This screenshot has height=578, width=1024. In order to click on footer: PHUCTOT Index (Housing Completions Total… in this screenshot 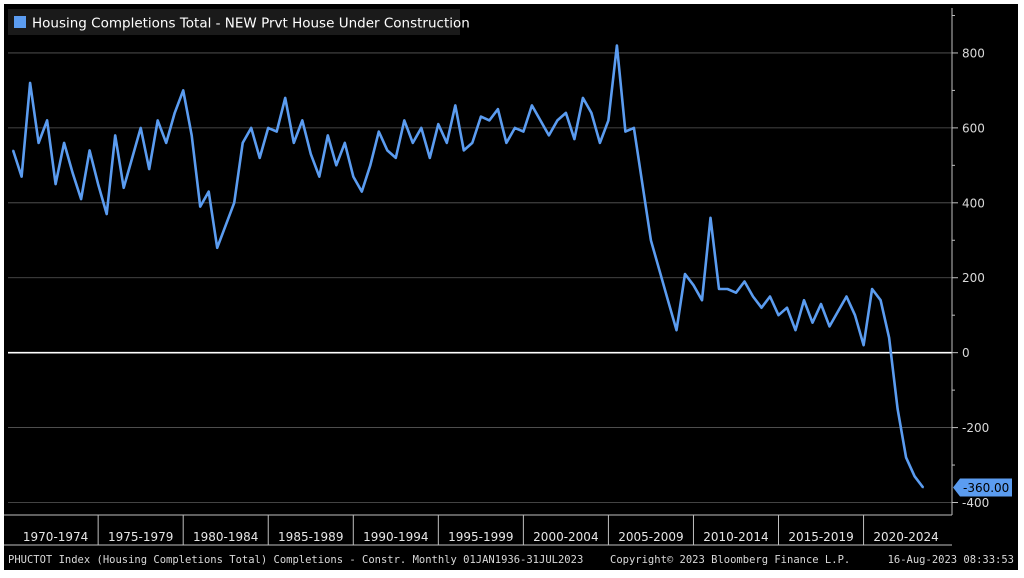, I will do `click(511, 560)`.